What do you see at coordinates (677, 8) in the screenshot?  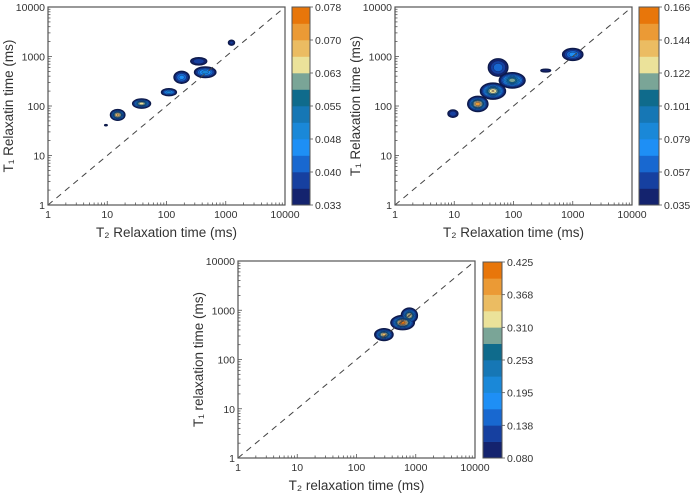 I see `colorbar-tick-label: 0.166` at bounding box center [677, 8].